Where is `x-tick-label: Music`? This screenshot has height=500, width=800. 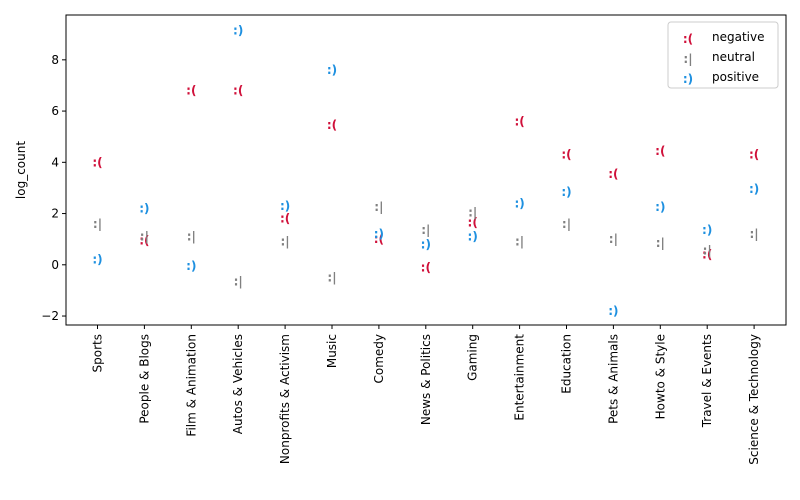
x-tick-label: Music is located at coordinates (332, 351).